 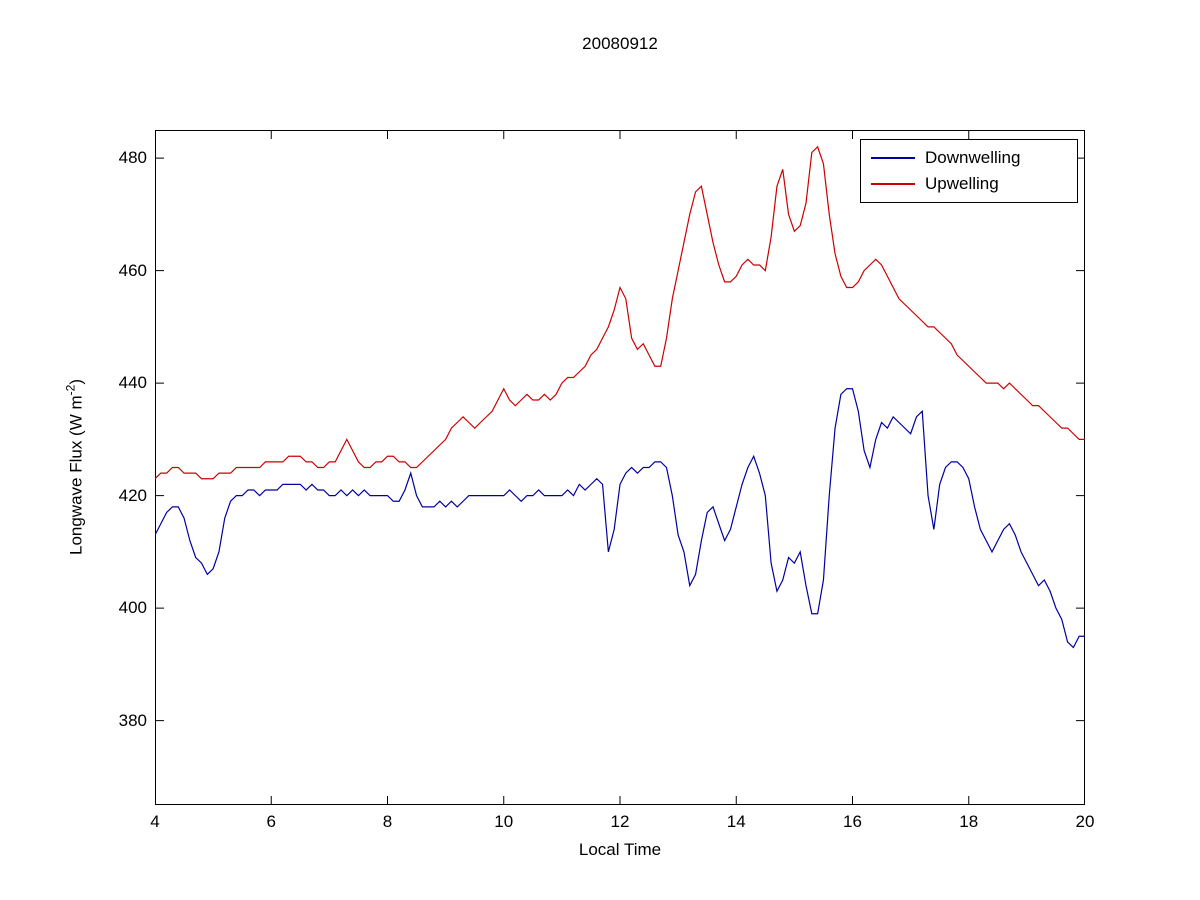 What do you see at coordinates (155, 821) in the screenshot?
I see `x-tick-label: 4` at bounding box center [155, 821].